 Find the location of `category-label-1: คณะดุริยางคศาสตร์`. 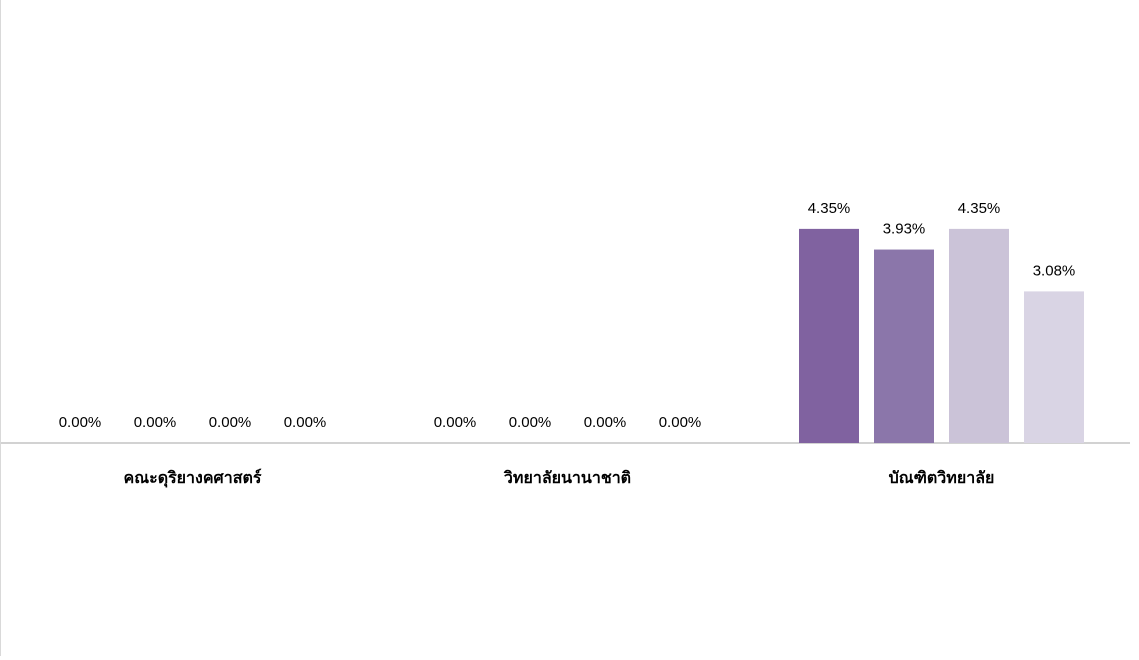

category-label-1: คณะดุริยางคศาสตร์ is located at coordinates (193, 478).